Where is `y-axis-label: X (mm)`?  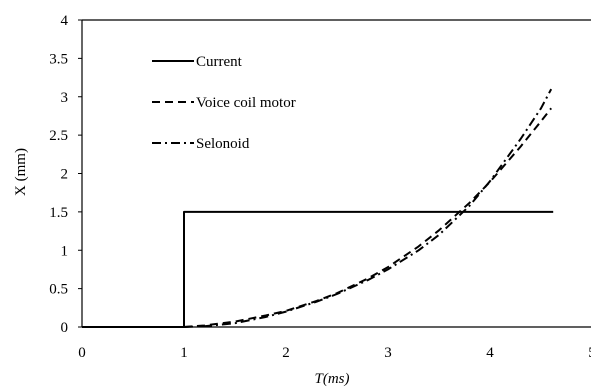
y-axis-label: X (mm) is located at coordinates (21, 172).